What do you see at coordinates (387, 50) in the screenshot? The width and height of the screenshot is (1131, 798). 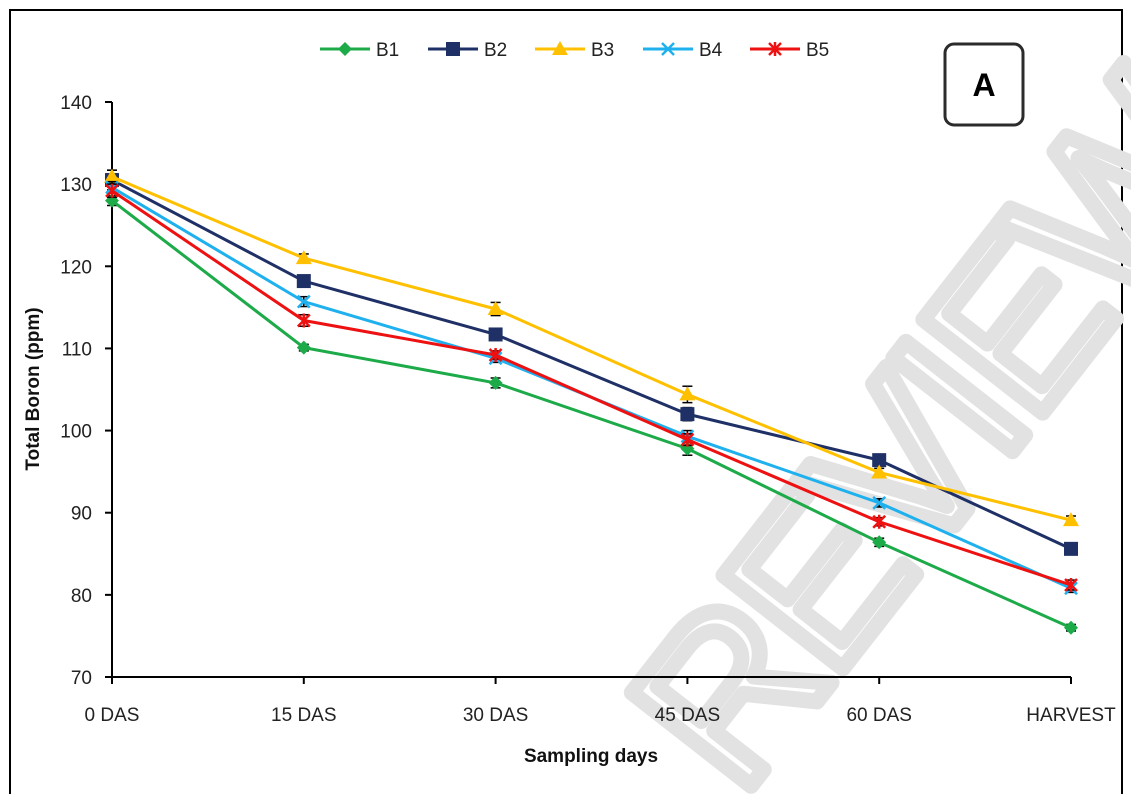 I see `legend-label: B1` at bounding box center [387, 50].